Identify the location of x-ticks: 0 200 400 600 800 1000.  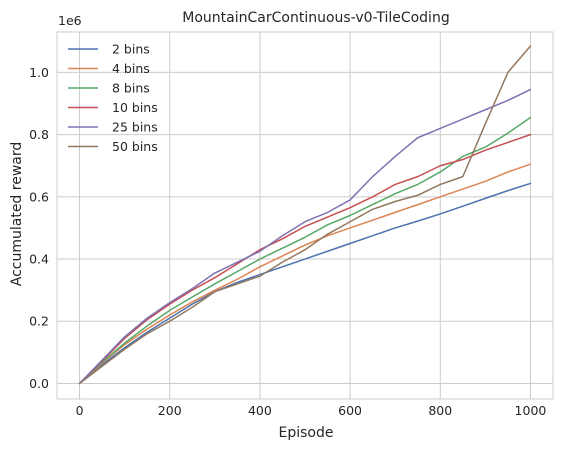
(311, 410).